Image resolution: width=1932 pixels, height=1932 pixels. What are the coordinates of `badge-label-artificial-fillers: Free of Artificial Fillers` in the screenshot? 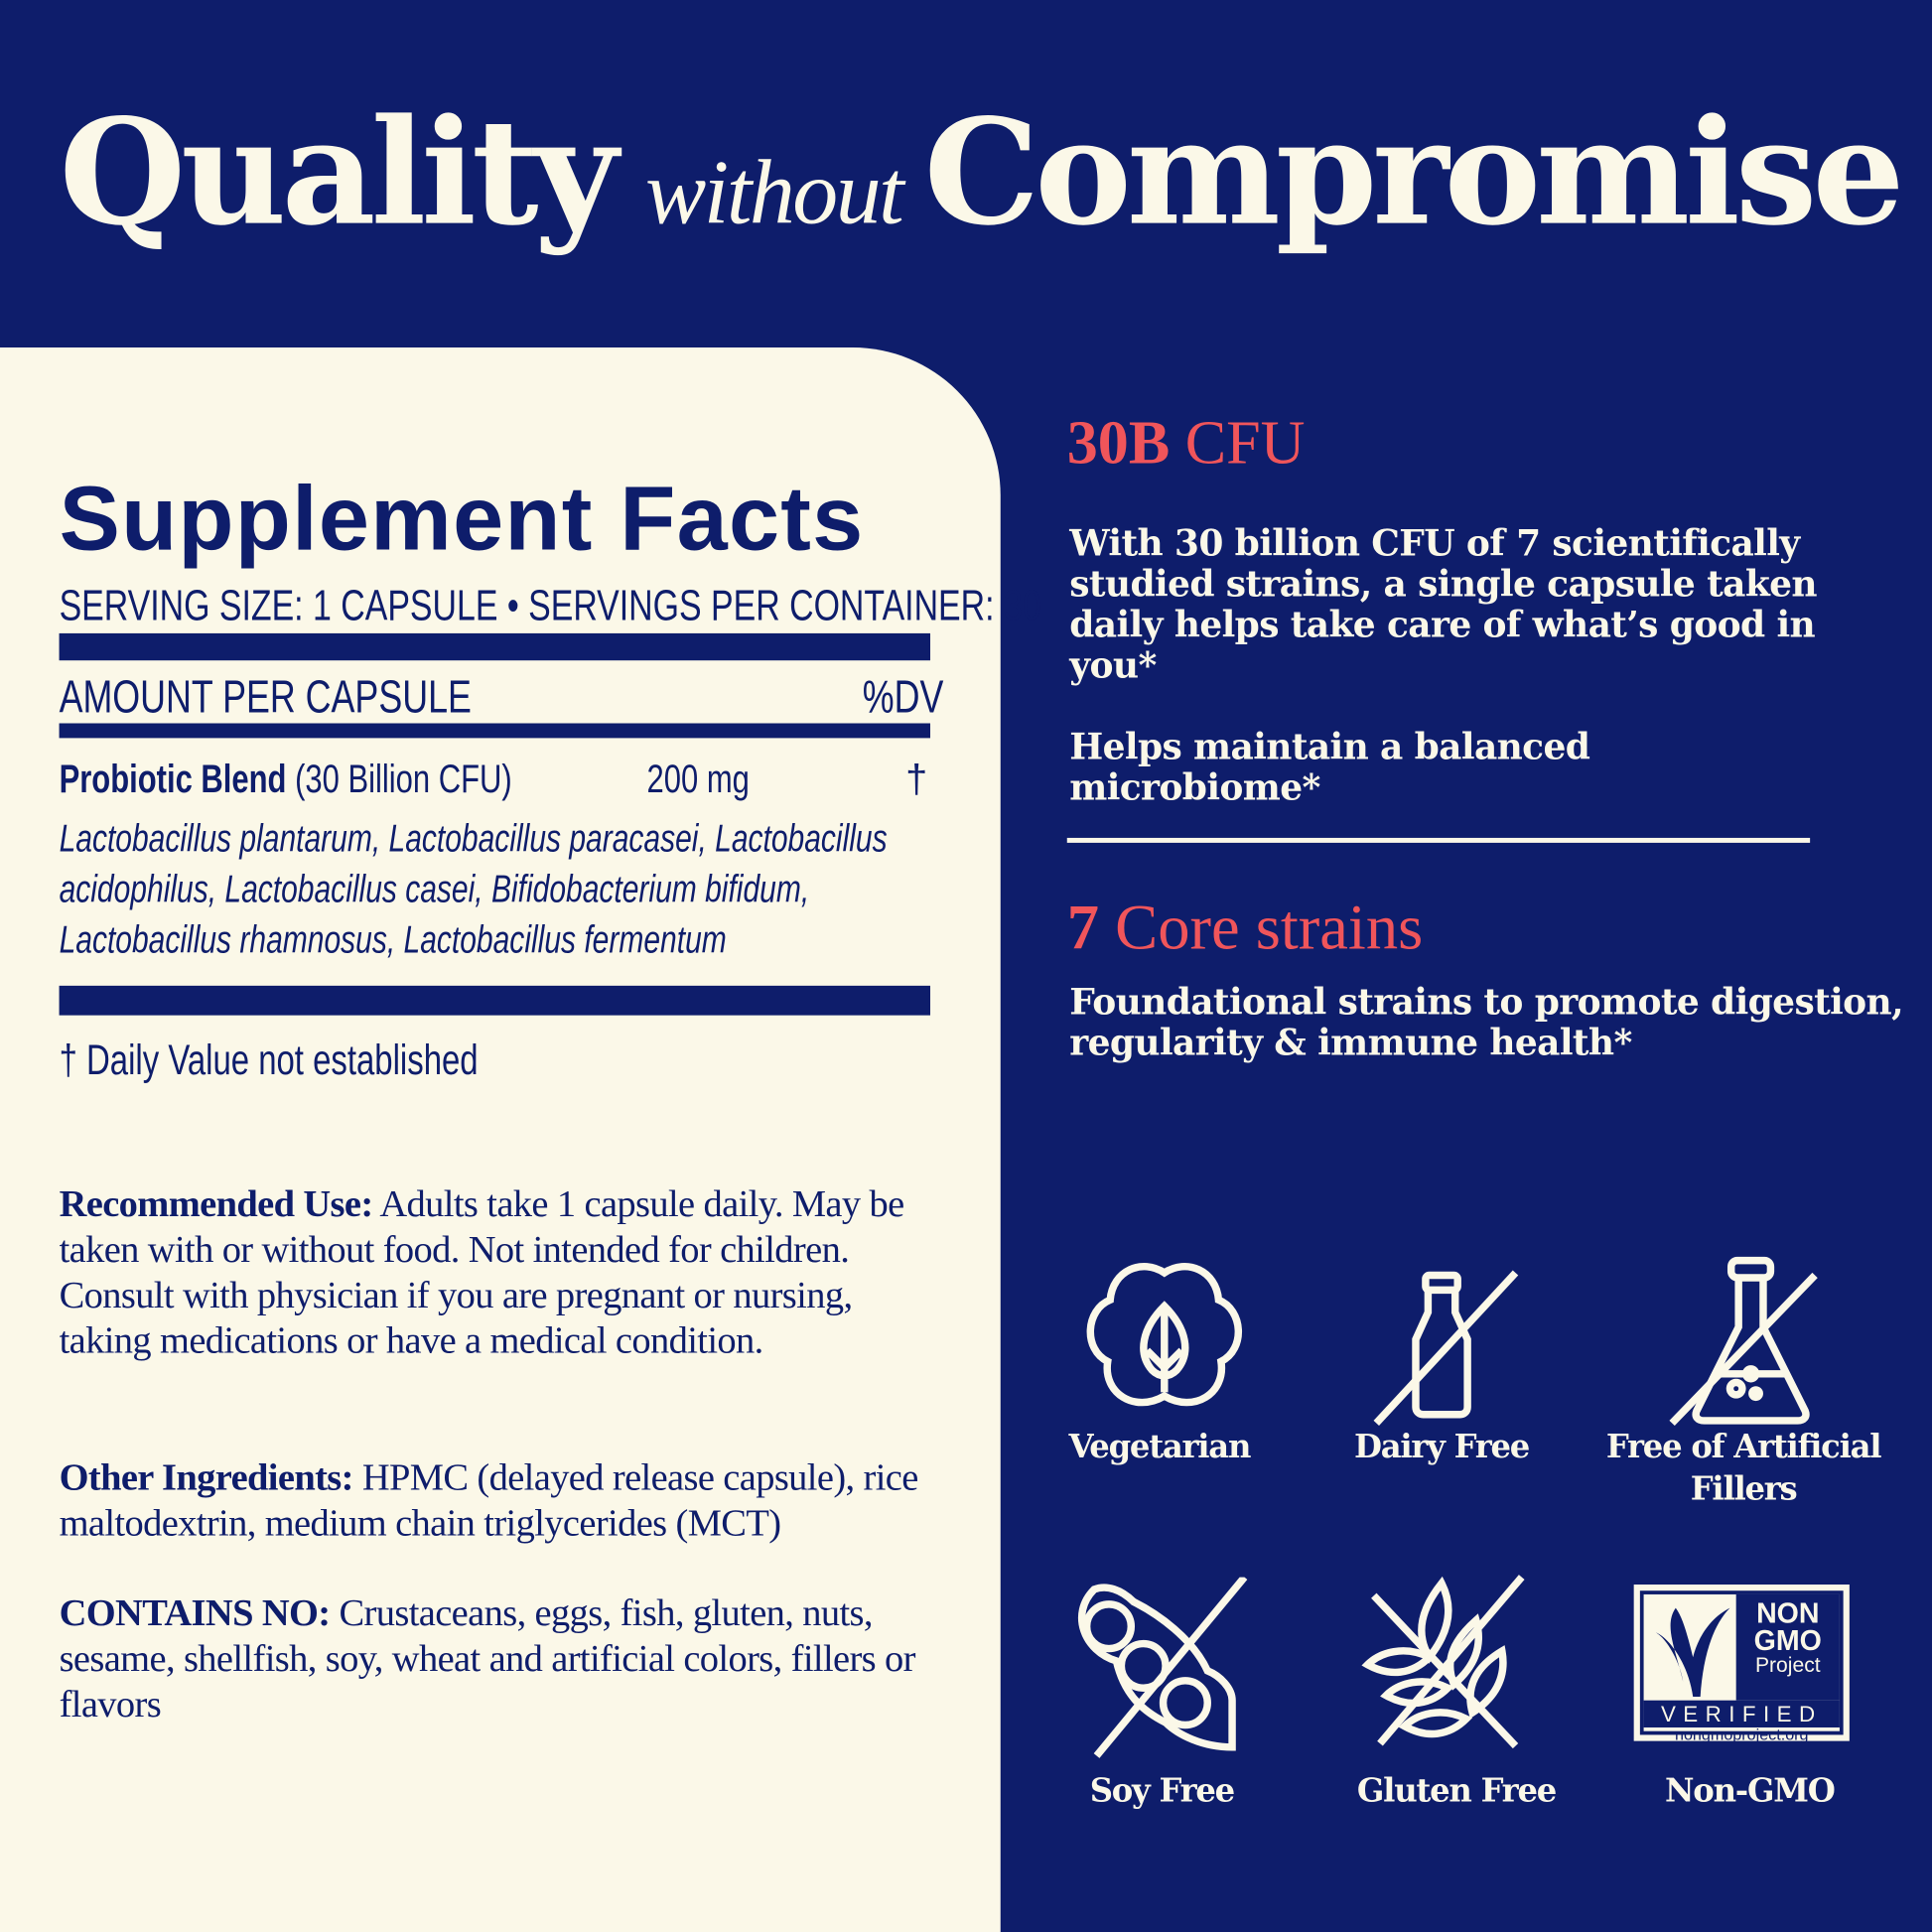 It's located at (1743, 1469).